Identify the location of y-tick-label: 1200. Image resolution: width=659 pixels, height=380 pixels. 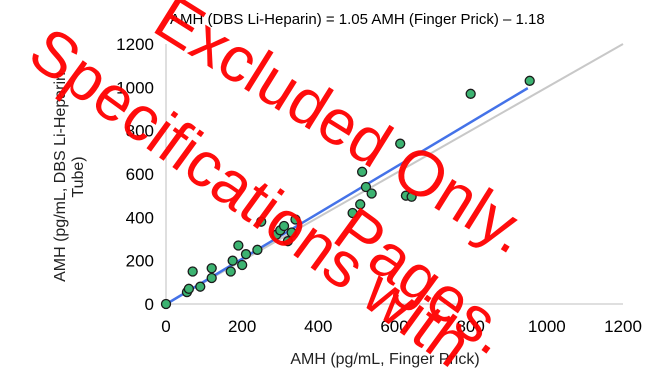
(135, 44).